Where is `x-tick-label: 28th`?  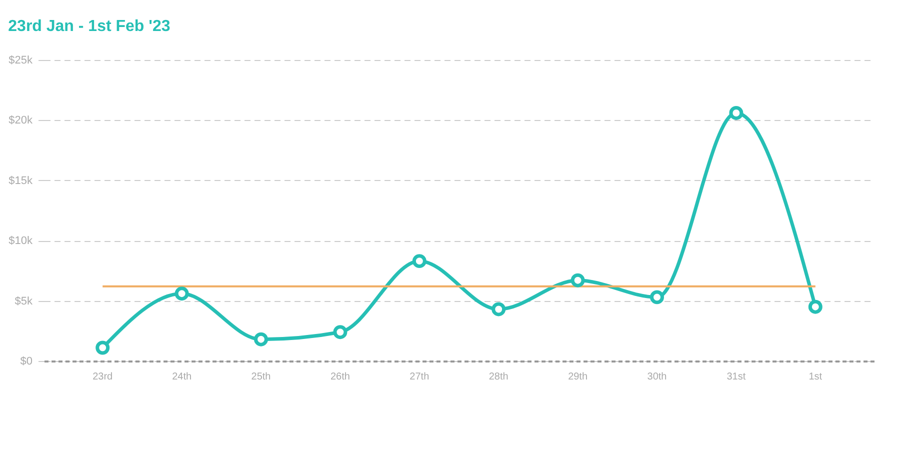 x-tick-label: 28th is located at coordinates (498, 377).